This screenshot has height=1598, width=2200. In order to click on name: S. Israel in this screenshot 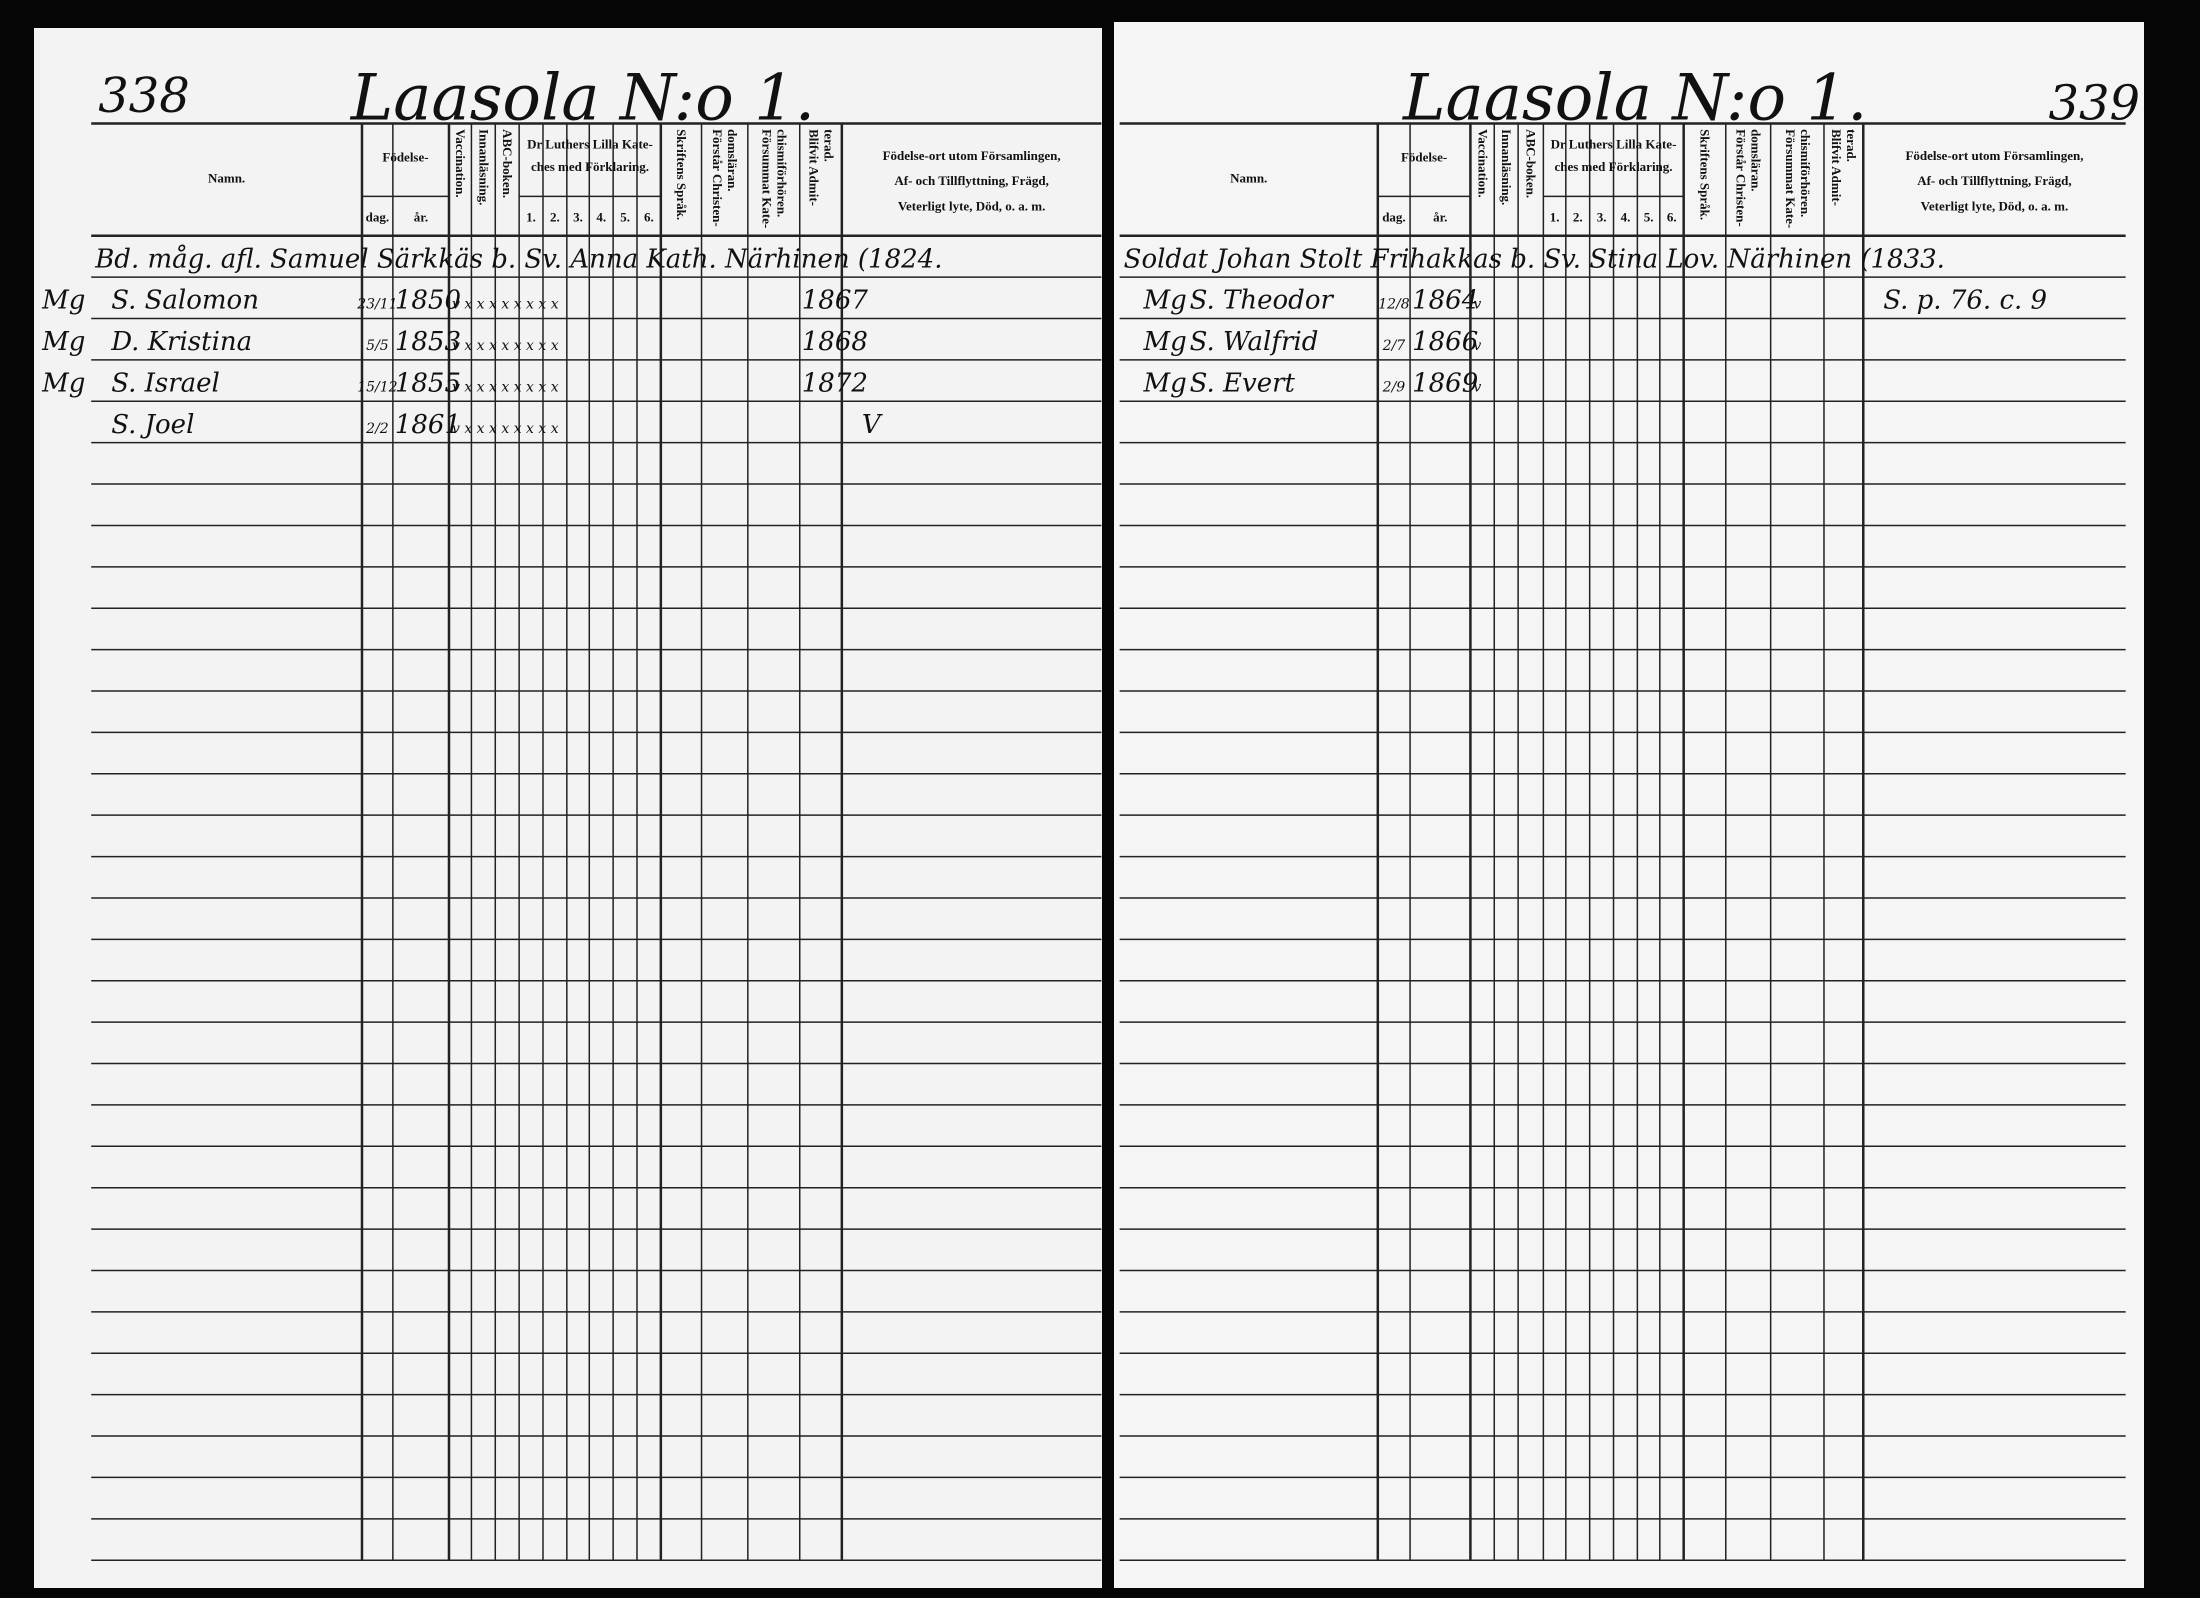, I will do `click(165, 383)`.